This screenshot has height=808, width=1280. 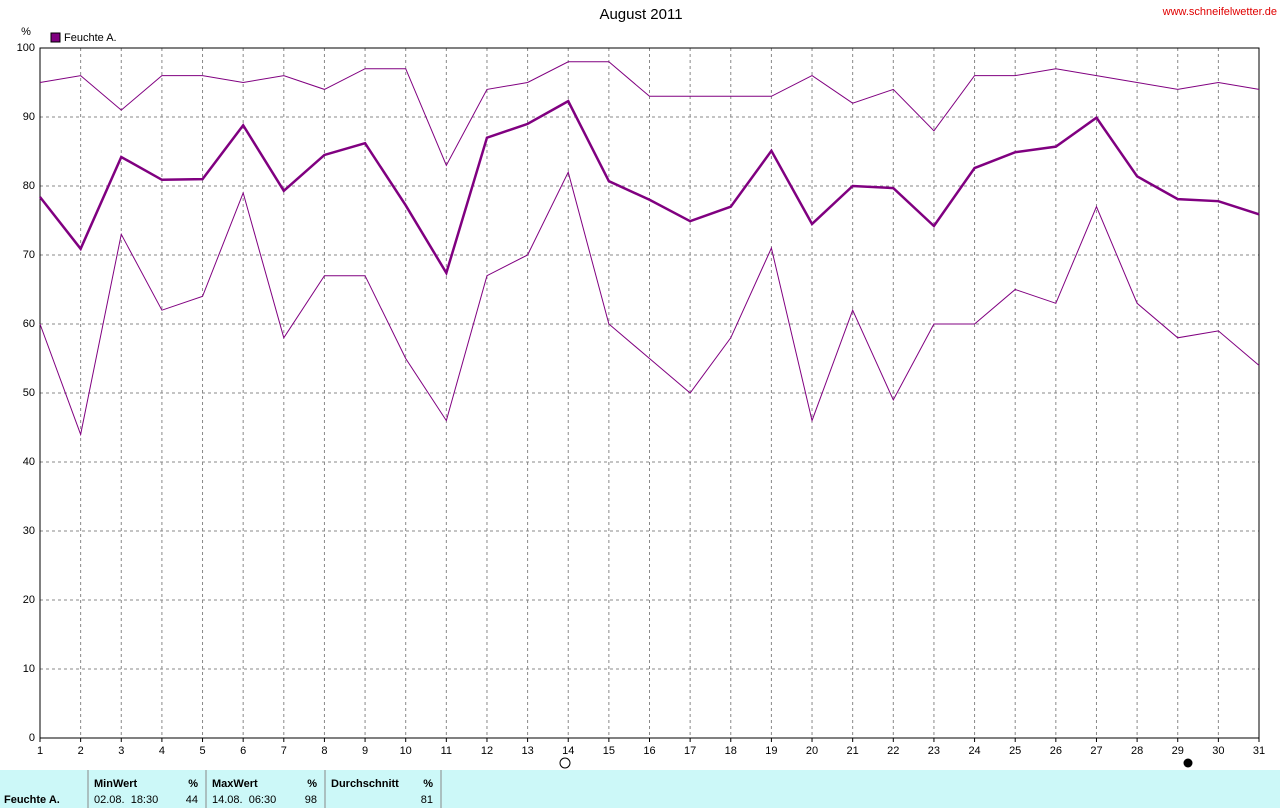 What do you see at coordinates (192, 800) in the screenshot?
I see `table-value: 44` at bounding box center [192, 800].